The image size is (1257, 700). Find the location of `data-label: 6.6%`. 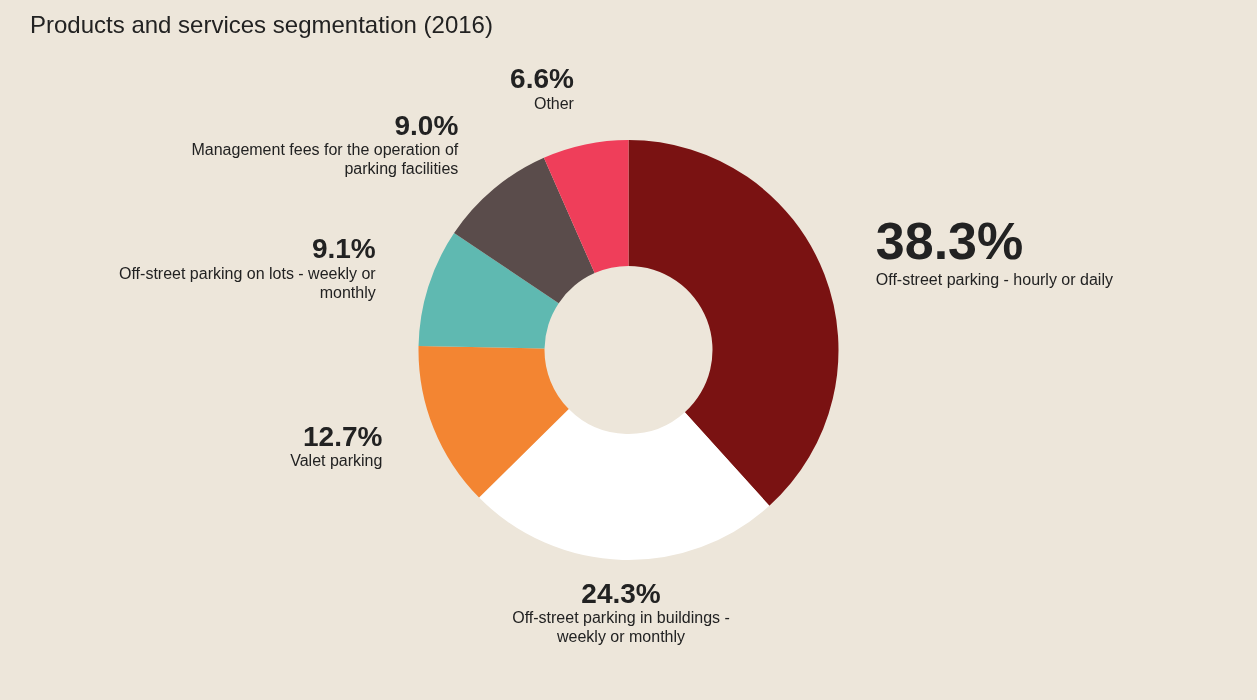

data-label: 6.6% is located at coordinates (542, 78).